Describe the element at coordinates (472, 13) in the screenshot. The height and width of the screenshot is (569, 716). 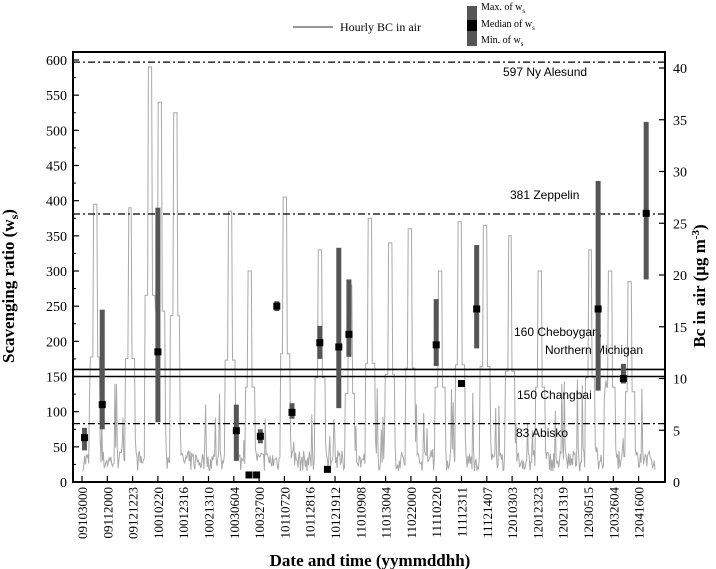
I see `legend-max-swatch` at that location.